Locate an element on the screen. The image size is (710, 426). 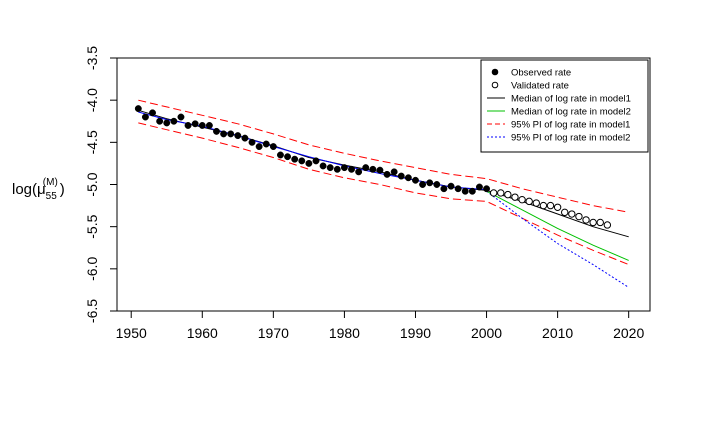
x-tick-label: 1950 is located at coordinates (131, 333).